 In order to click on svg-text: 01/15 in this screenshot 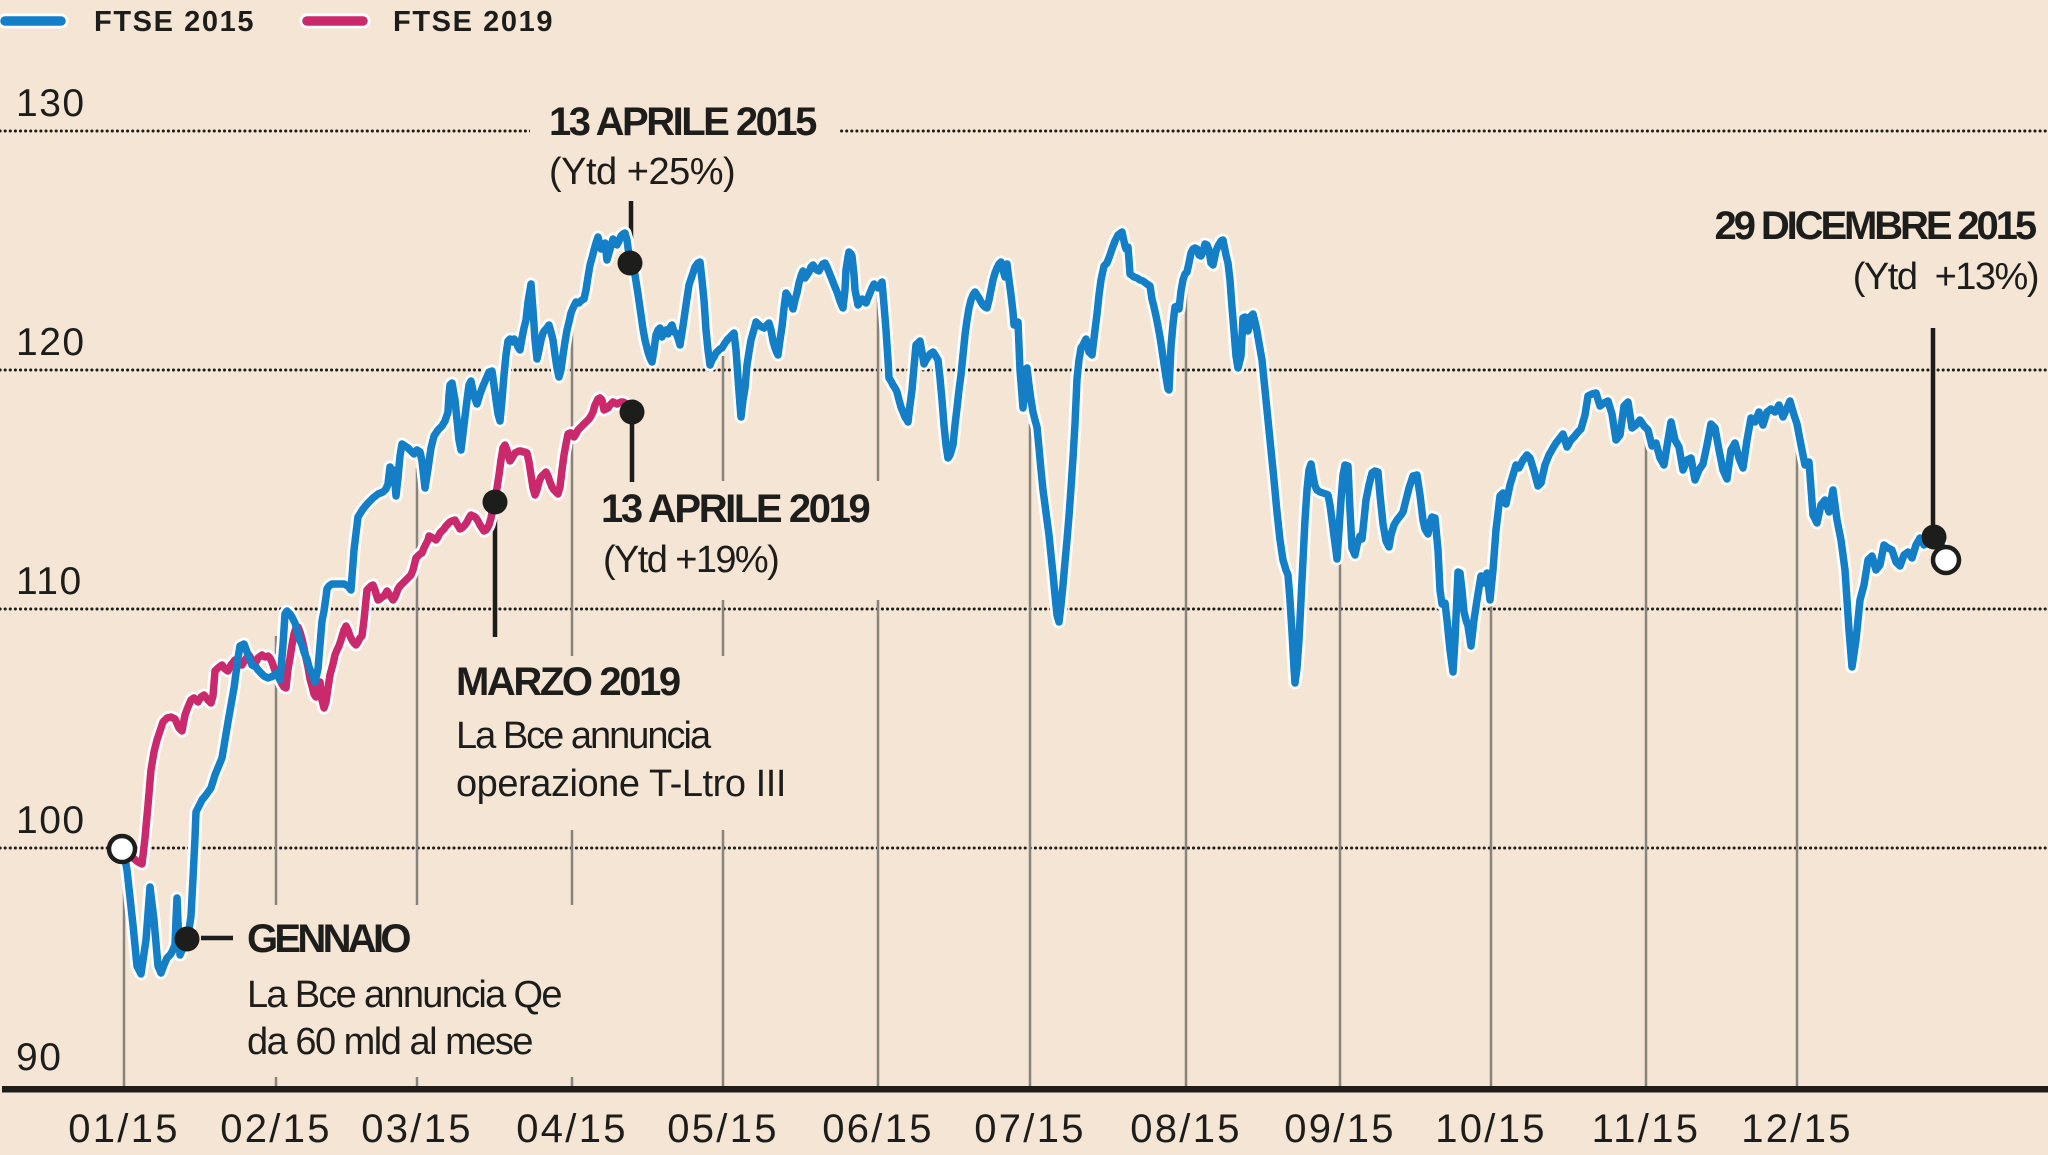, I will do `click(124, 1129)`.